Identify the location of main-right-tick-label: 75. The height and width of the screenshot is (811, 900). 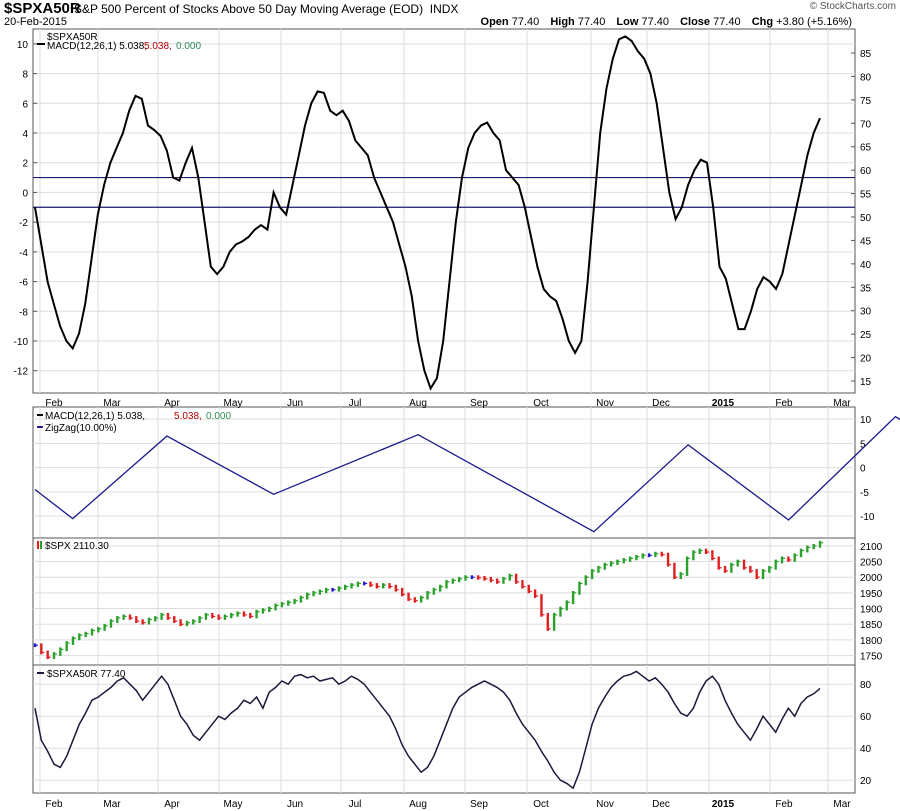
(866, 101).